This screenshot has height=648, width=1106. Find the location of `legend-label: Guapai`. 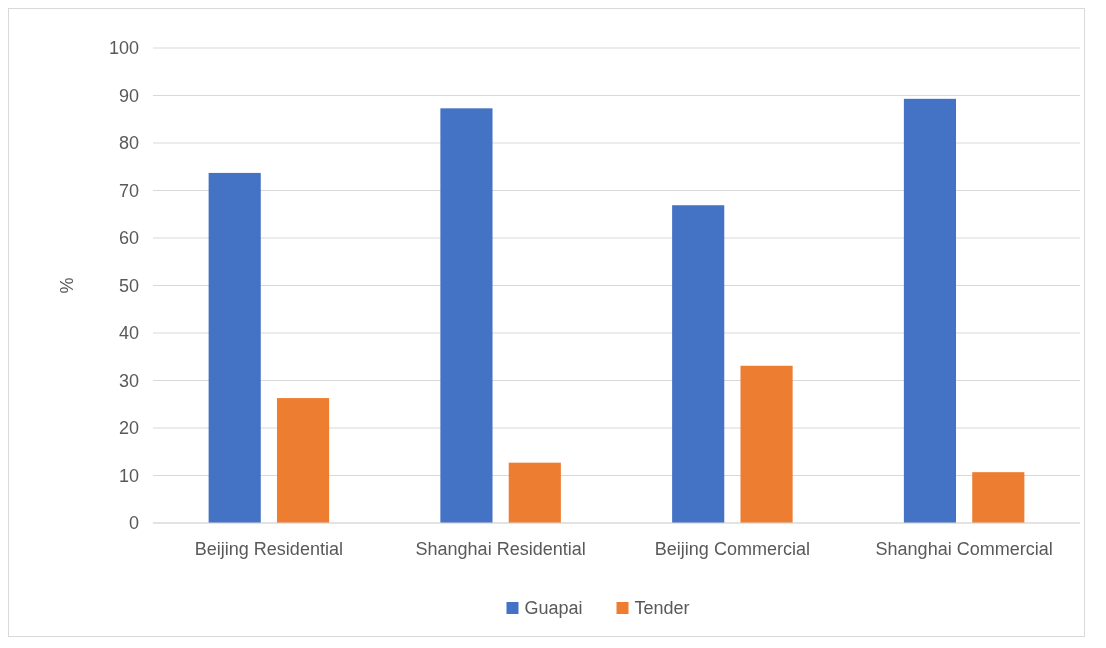

legend-label: Guapai is located at coordinates (553, 608).